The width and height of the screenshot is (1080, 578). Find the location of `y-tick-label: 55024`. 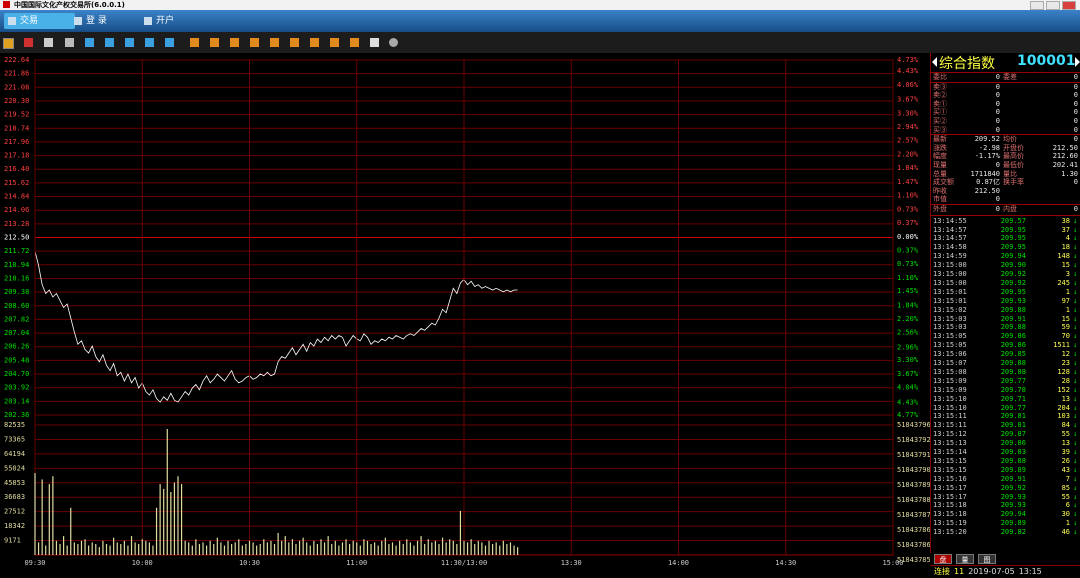

y-tick-label: 55024 is located at coordinates (14, 468).